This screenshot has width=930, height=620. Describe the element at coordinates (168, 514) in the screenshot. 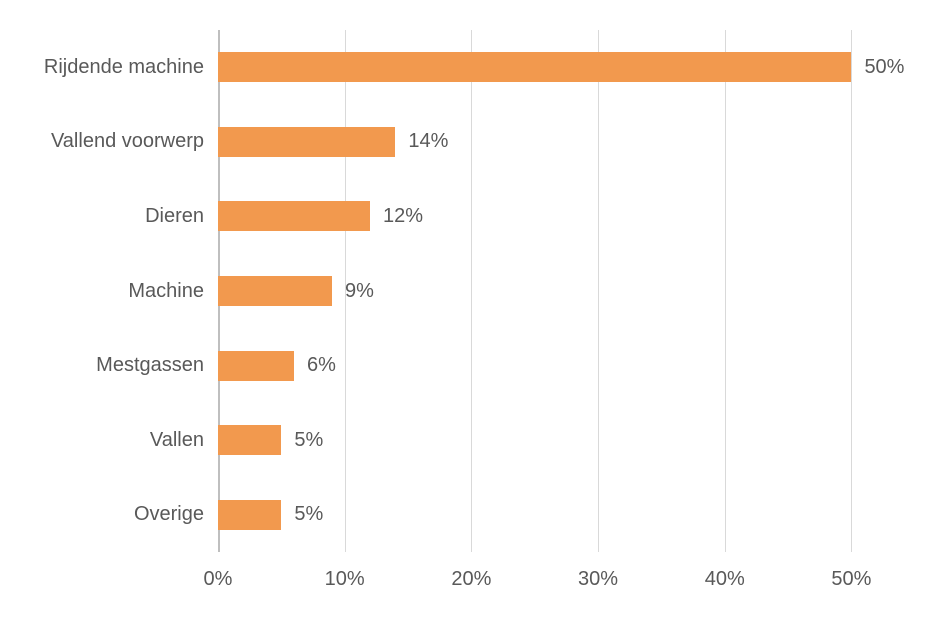

I see `category-label: Overige` at that location.